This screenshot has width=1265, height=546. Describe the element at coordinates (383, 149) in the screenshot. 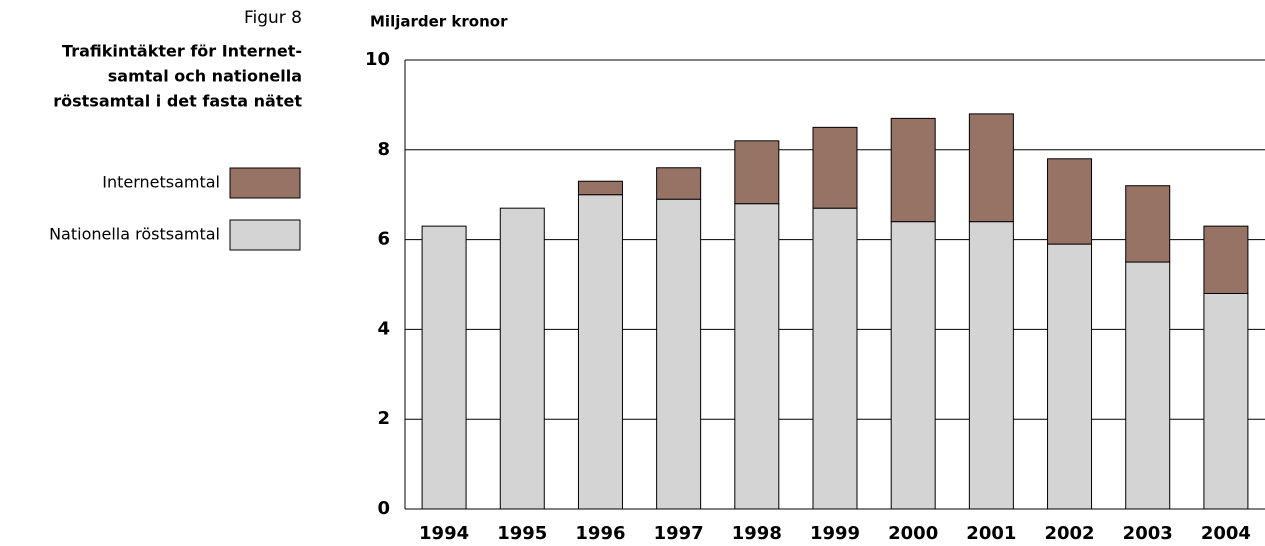

I see `y-tick-label: 8` at that location.